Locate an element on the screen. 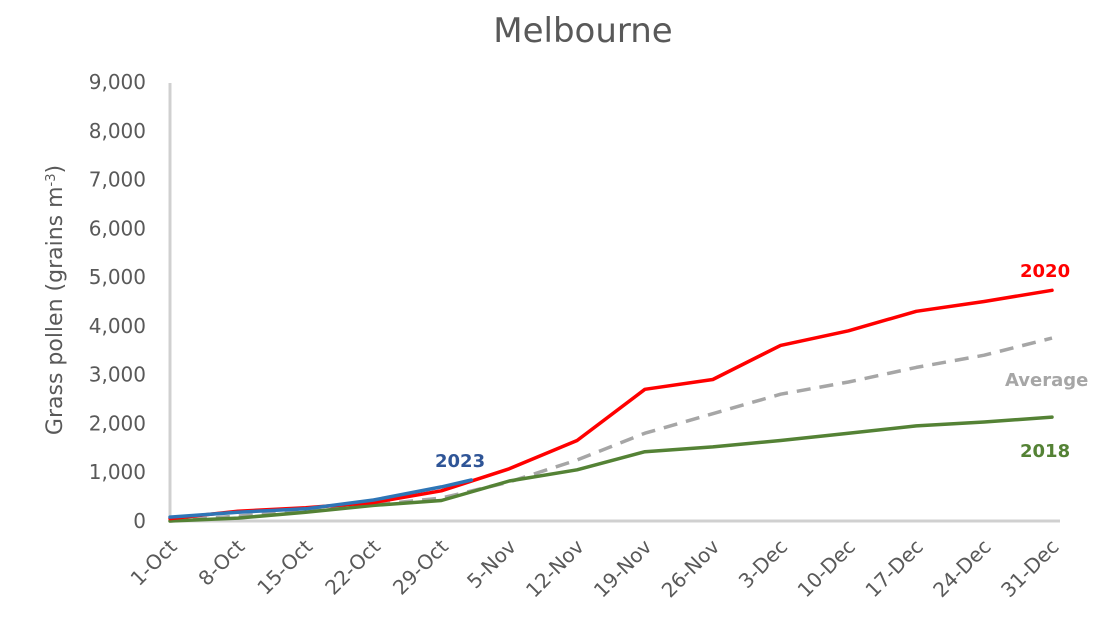  chart-title: Melbourne is located at coordinates (582, 31).